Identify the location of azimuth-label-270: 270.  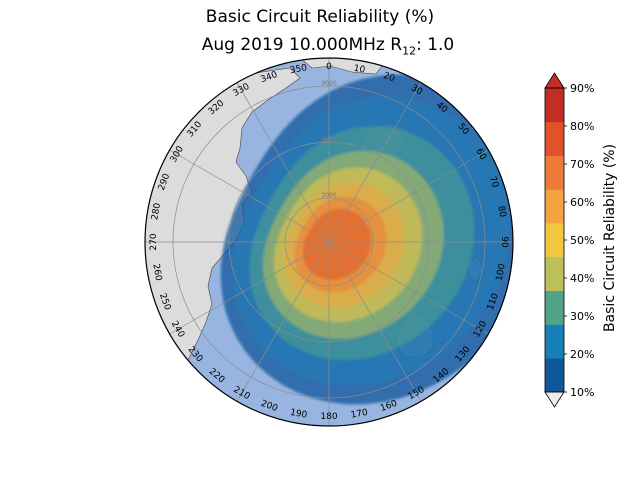
(154, 241).